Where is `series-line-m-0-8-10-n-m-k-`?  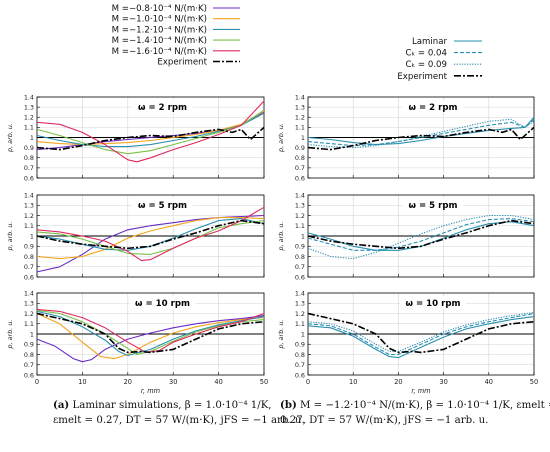 series-line-m-0-8-10-n-m-k- is located at coordinates (150, 339).